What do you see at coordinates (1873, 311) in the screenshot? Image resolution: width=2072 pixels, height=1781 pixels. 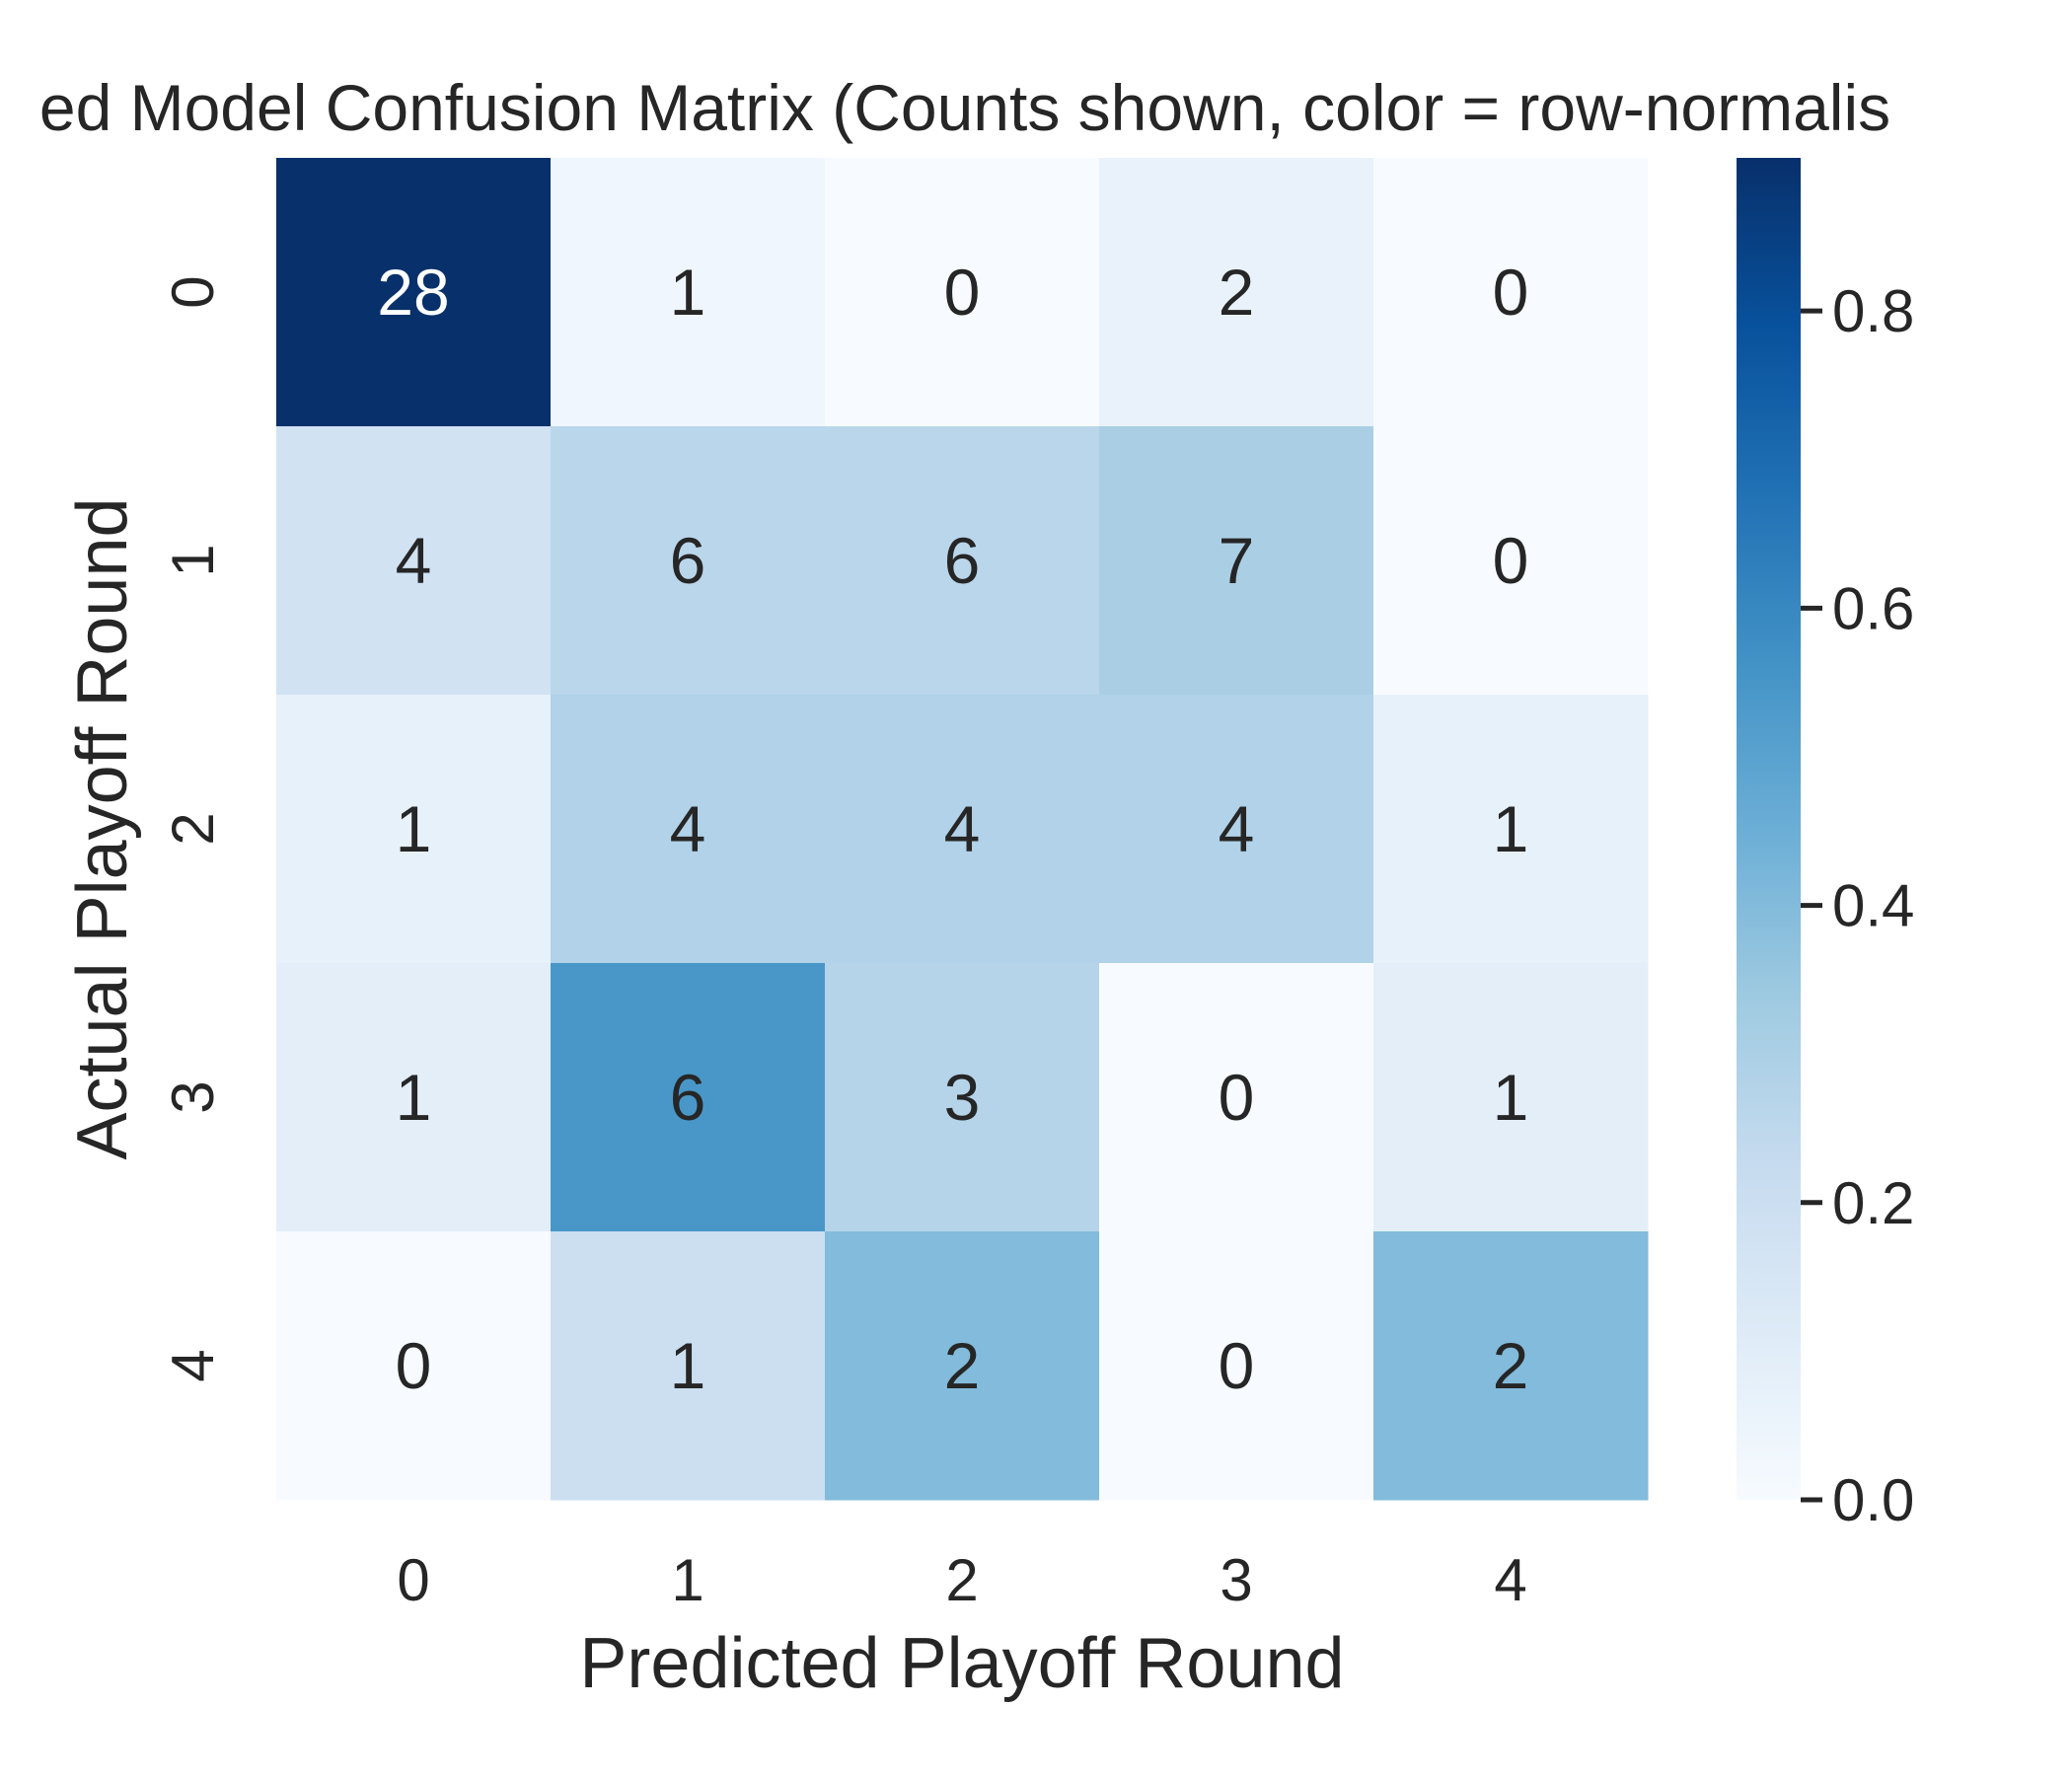 I see `colorbar-tick-label: 0.8` at bounding box center [1873, 311].